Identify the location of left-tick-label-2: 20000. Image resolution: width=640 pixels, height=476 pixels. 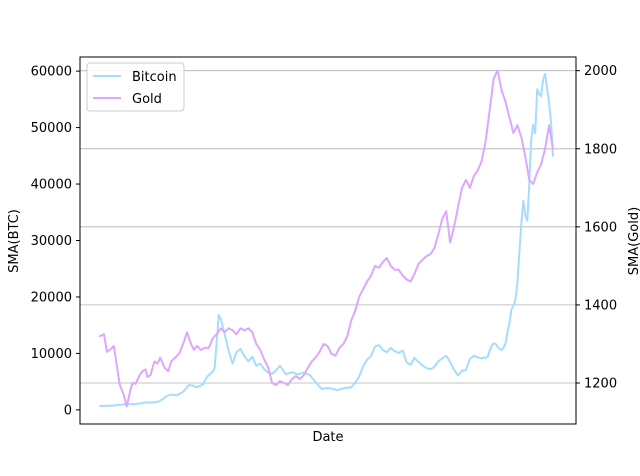
(51, 297).